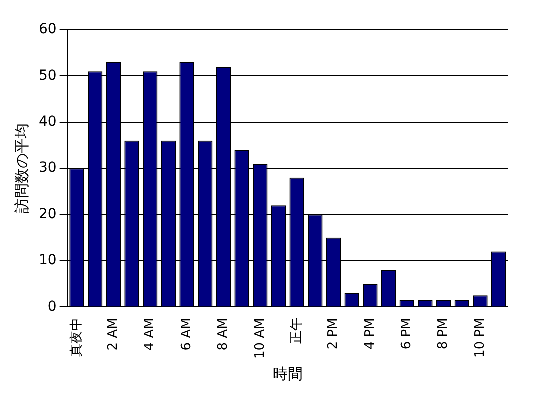  Describe the element at coordinates (47, 76) in the screenshot. I see `y-tick-label: 50` at that location.